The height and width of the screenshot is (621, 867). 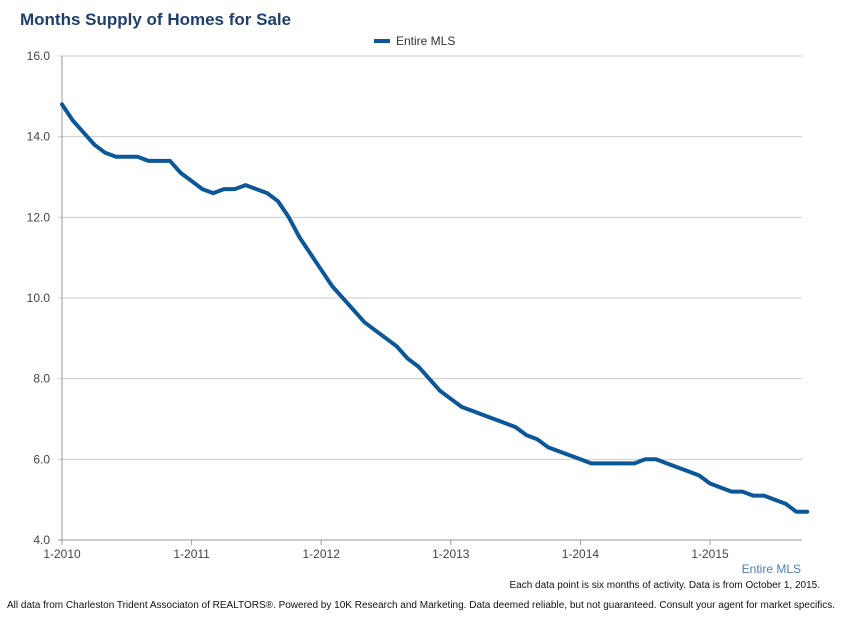 I want to click on y-tick-label: 6.0, so click(x=41, y=459).